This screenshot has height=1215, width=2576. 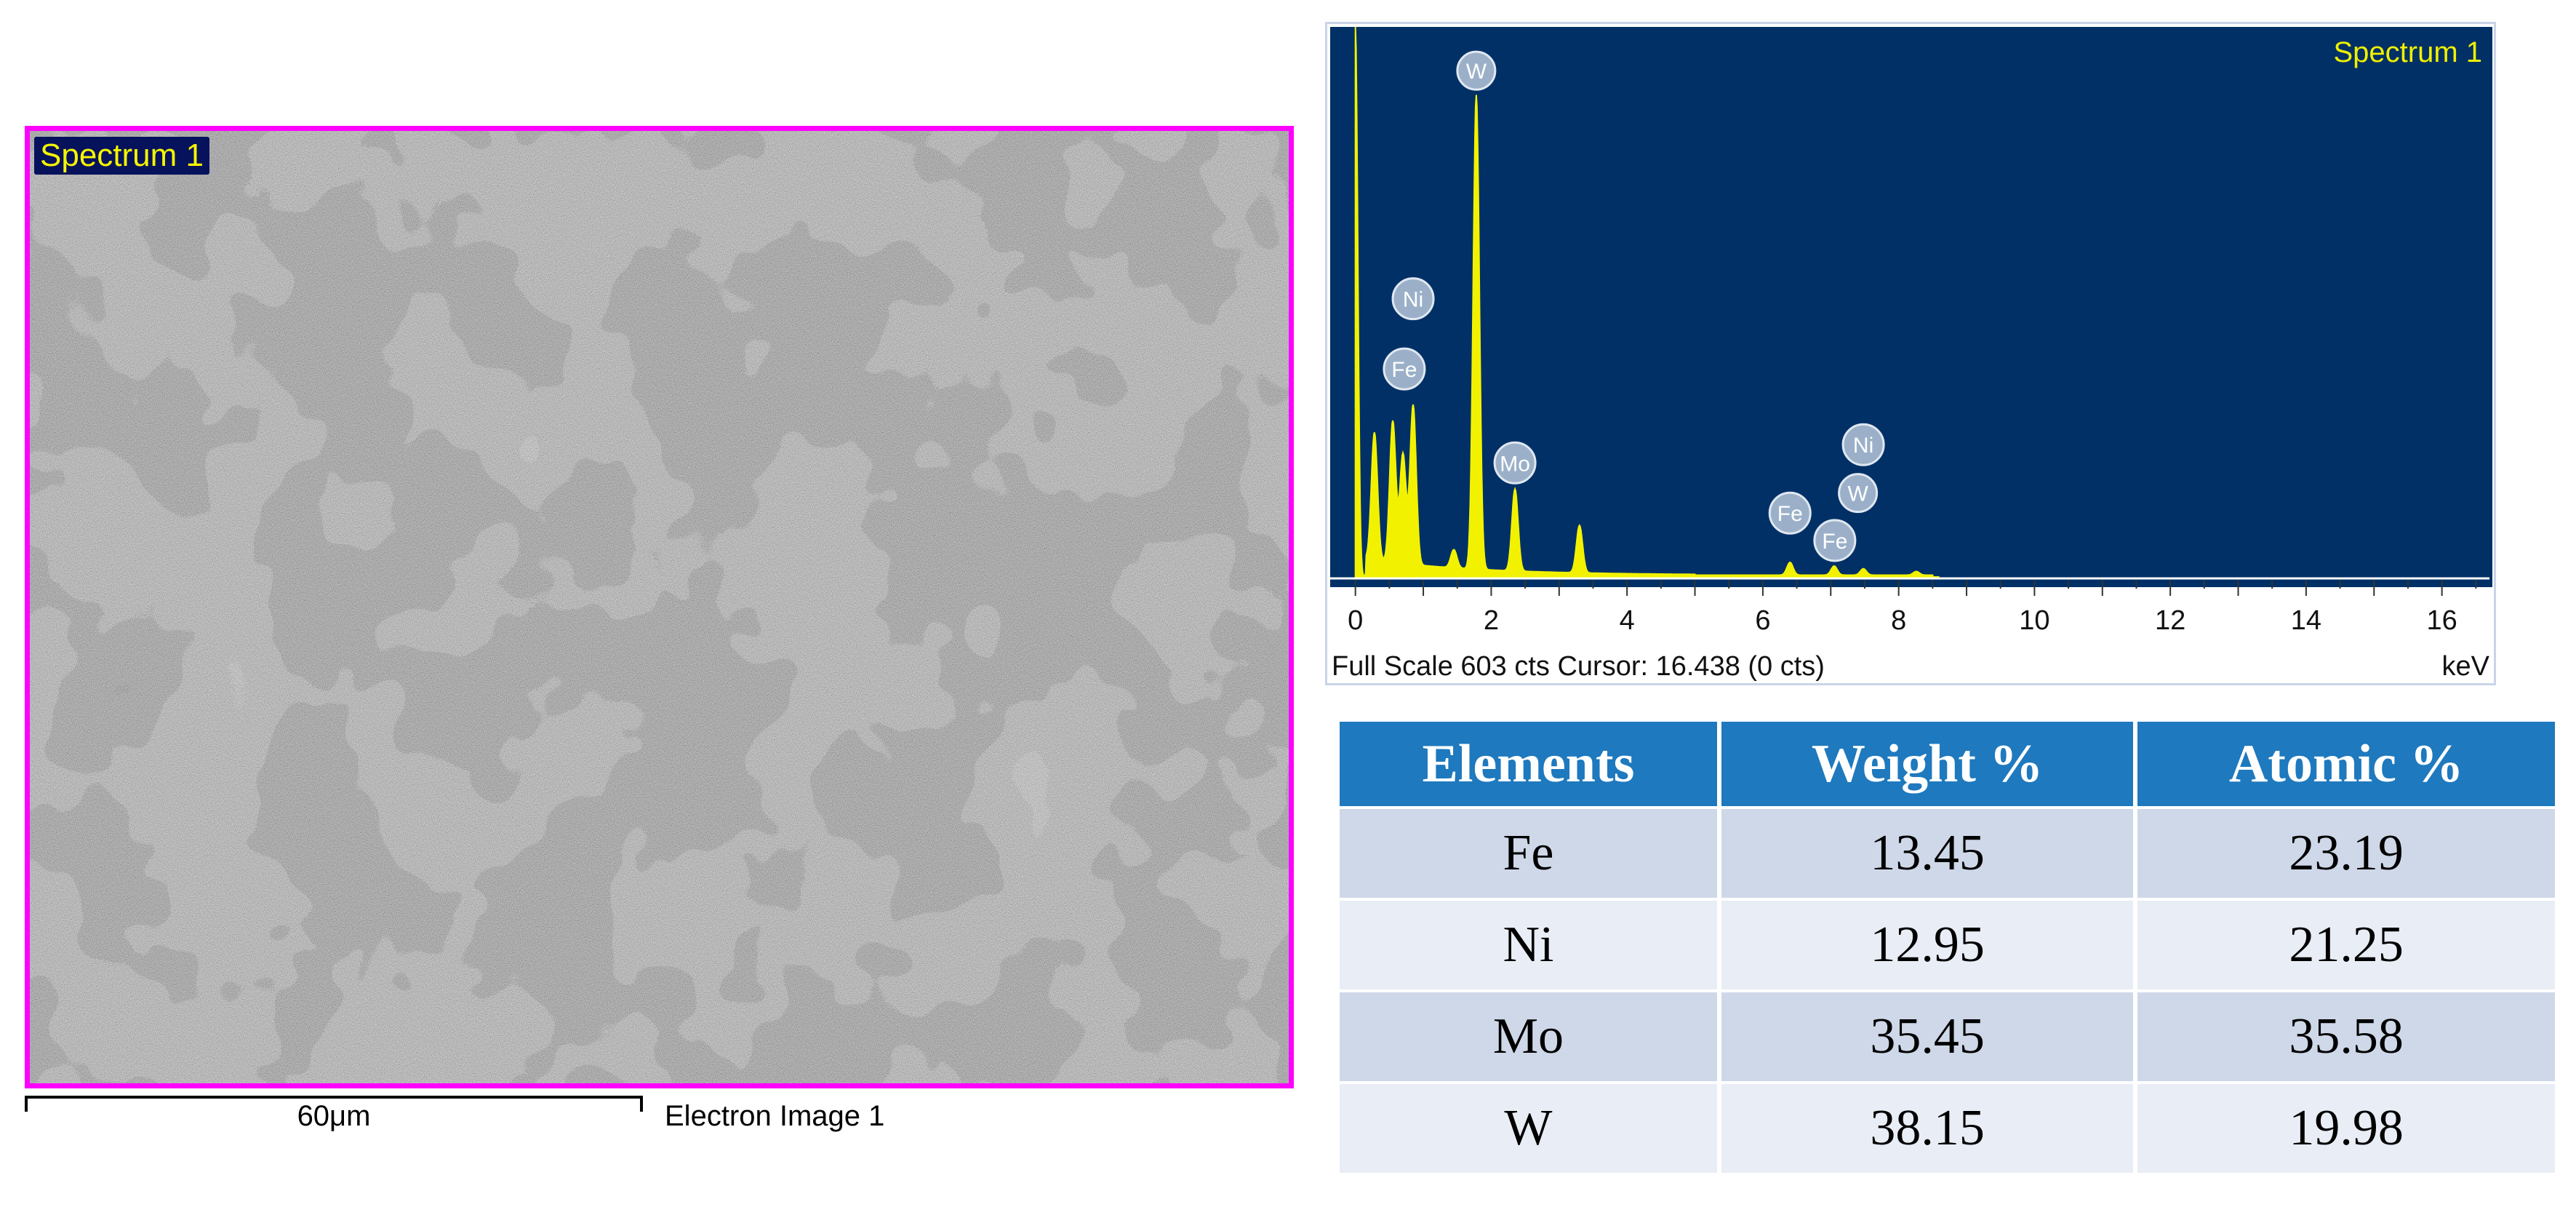 I want to click on scale-bar-label: 60μm, so click(x=334, y=1116).